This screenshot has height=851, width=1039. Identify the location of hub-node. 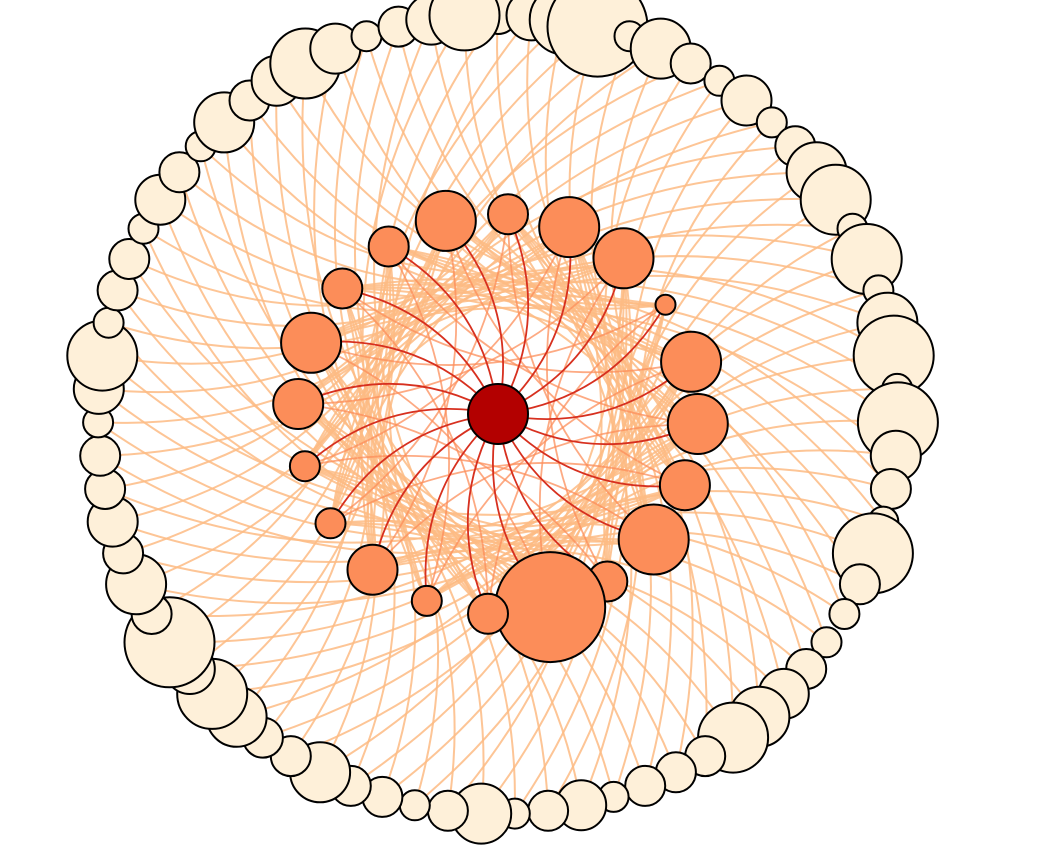
(498, 414).